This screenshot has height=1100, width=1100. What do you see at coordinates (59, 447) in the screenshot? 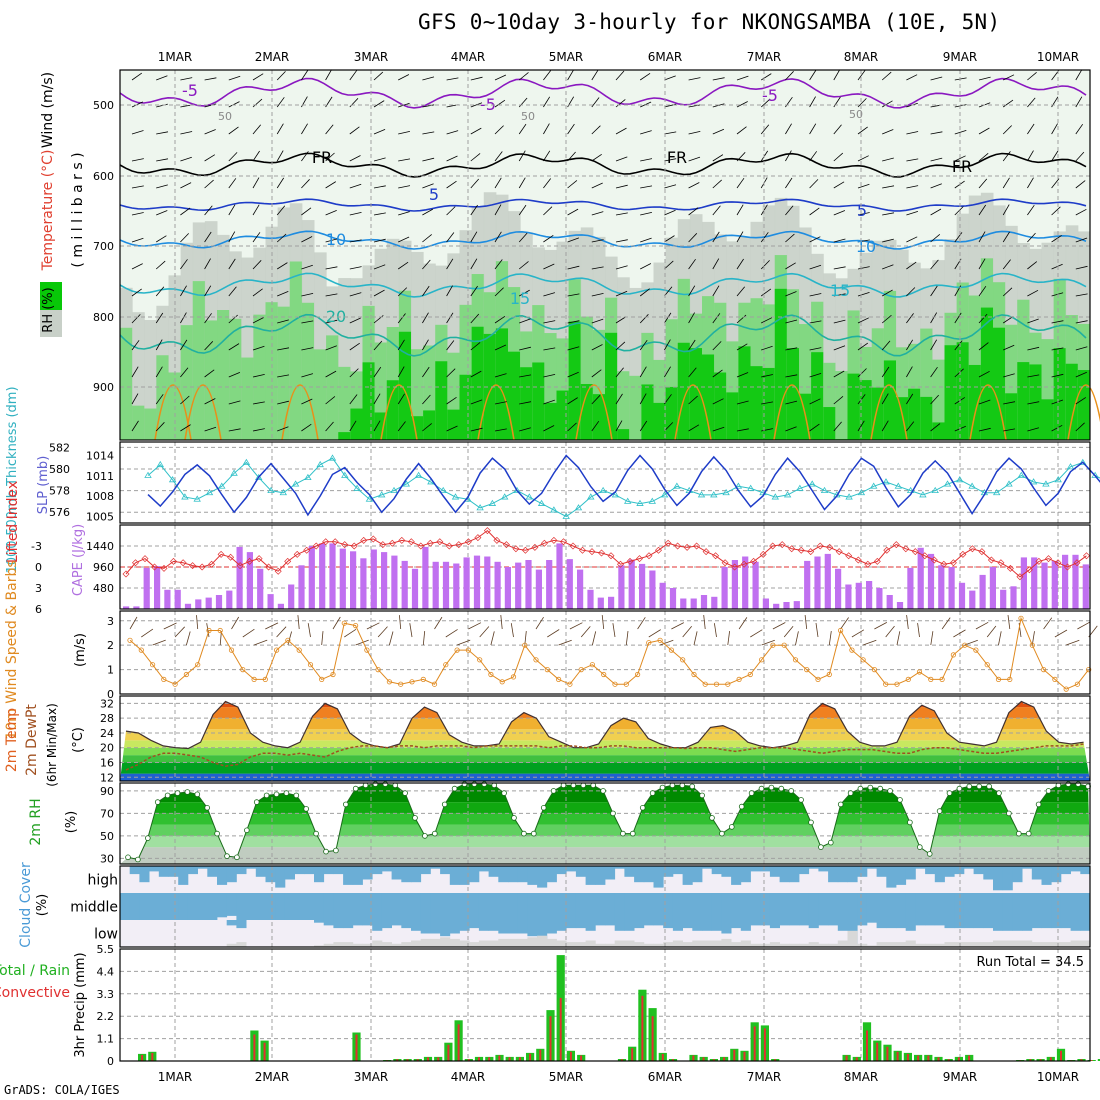
I see `thickness-tick-label: 582` at bounding box center [59, 447].